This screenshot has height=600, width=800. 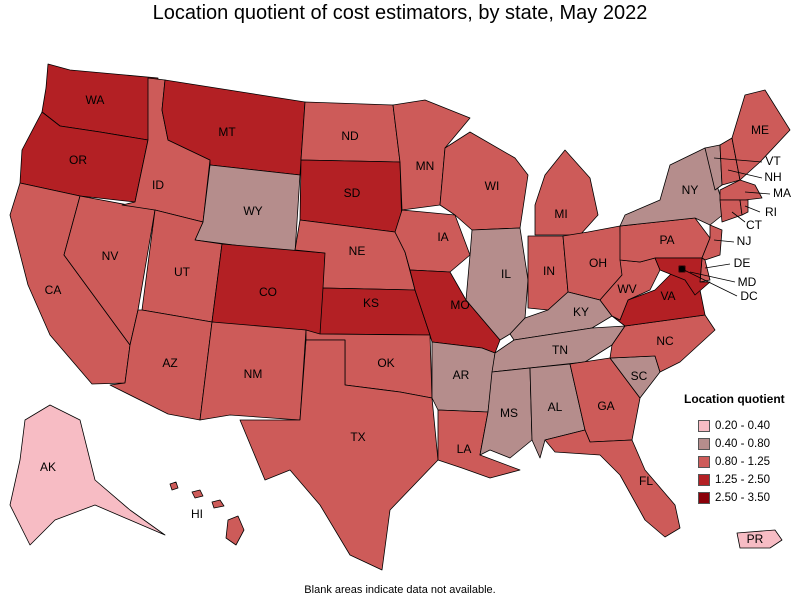 What do you see at coordinates (598, 263) in the screenshot?
I see `state-label-OH: OH` at bounding box center [598, 263].